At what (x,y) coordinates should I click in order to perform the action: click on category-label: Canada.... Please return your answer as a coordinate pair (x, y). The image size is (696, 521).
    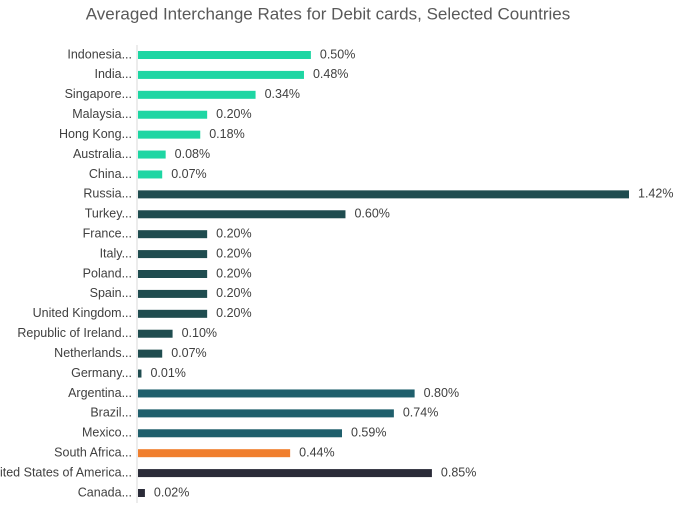
    Looking at the image, I should click on (105, 492).